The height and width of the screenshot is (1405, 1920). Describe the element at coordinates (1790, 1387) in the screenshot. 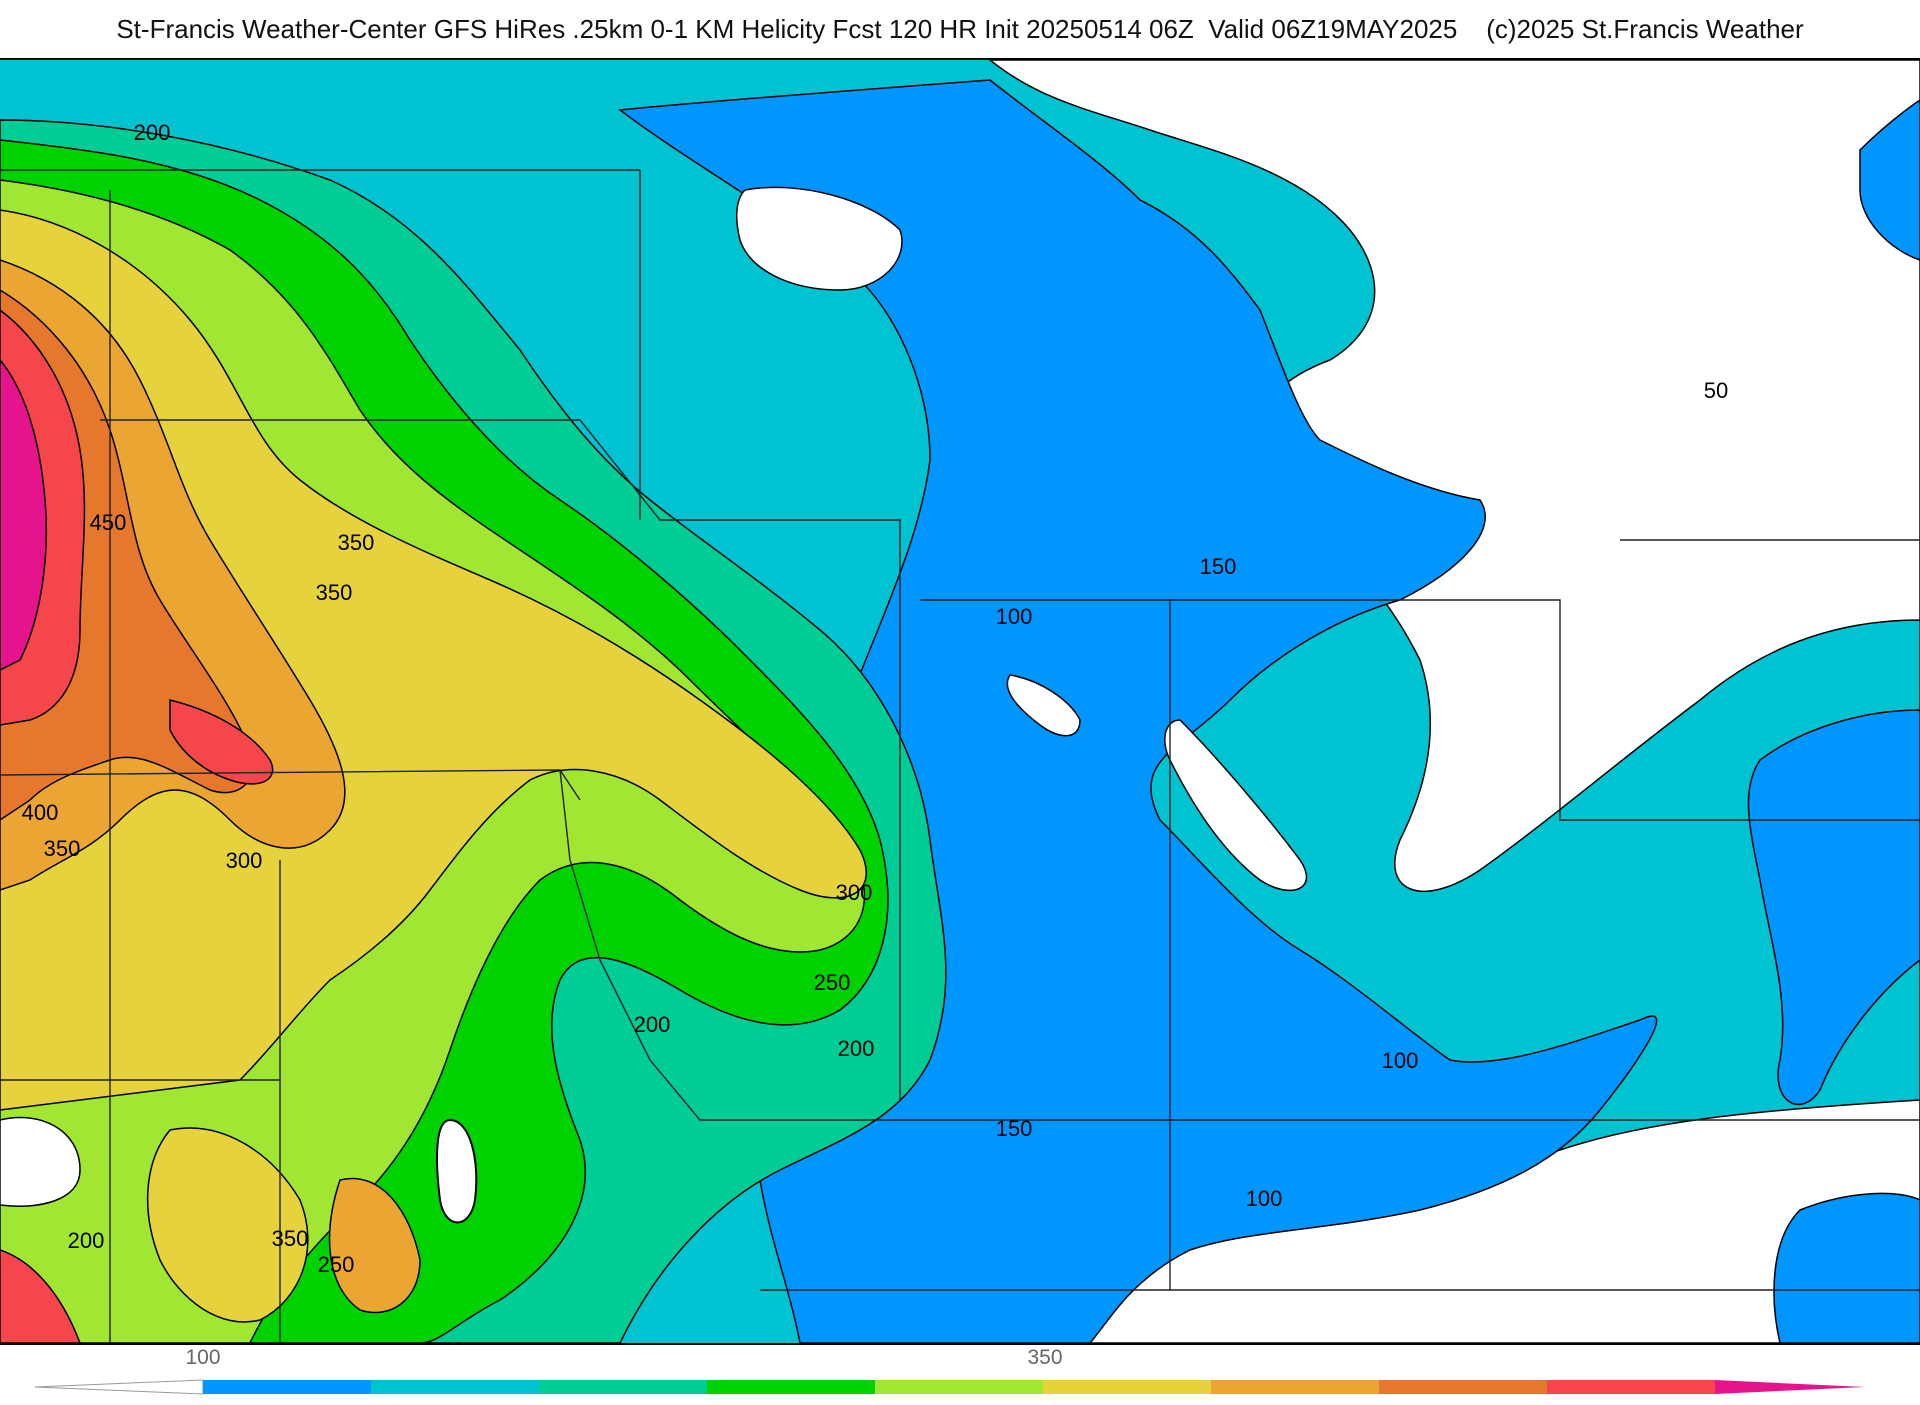

I see `colorbar-high-arrow` at that location.